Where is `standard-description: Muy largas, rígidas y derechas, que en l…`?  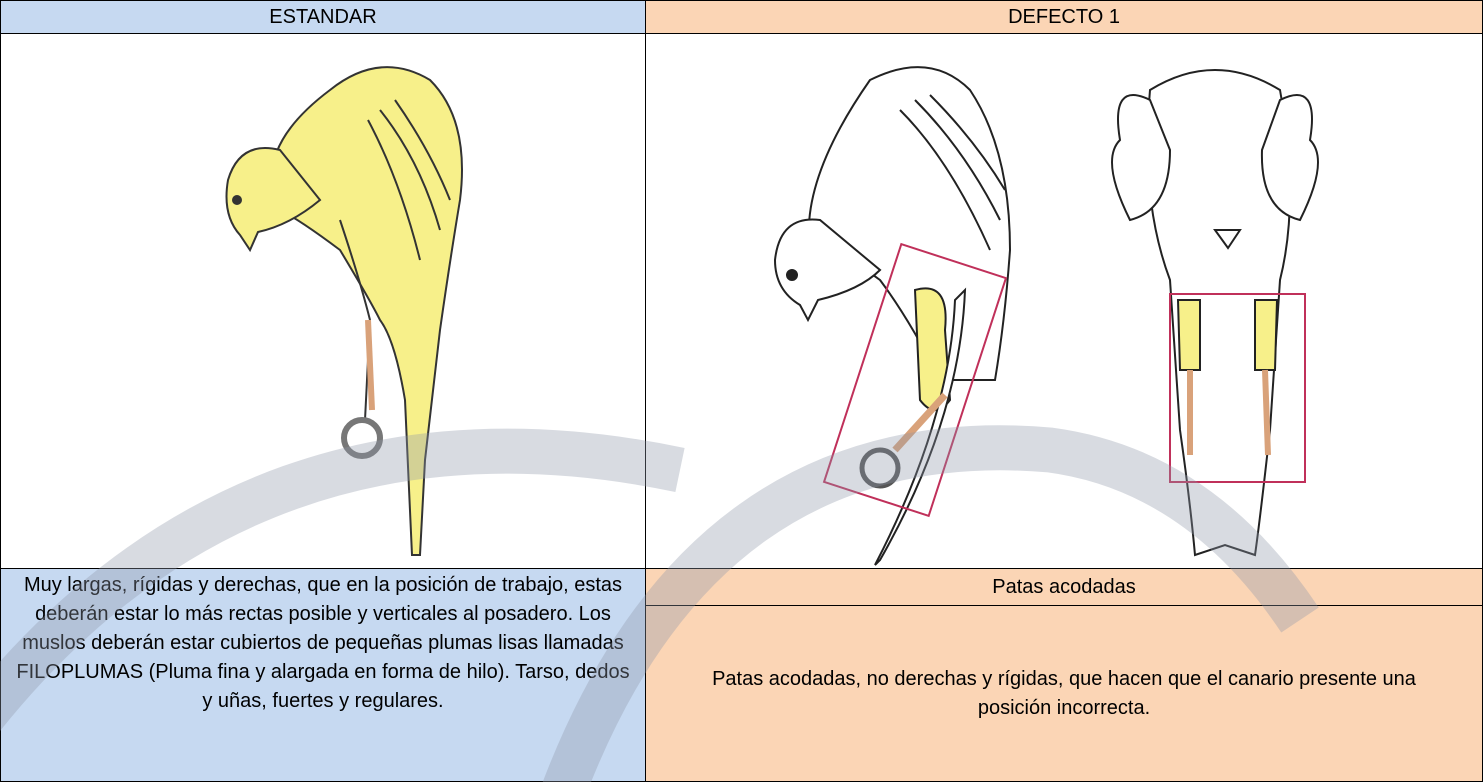 standard-description: Muy largas, rígidas y derechas, que en l… is located at coordinates (323, 675).